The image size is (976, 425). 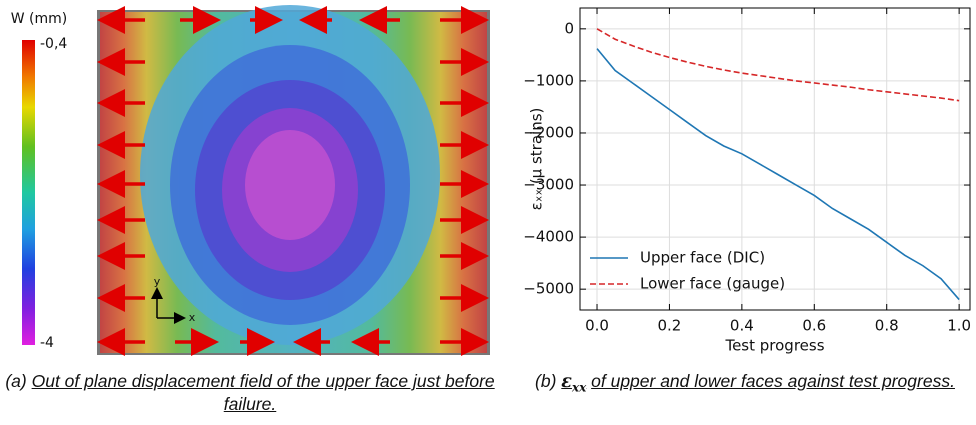 I want to click on x-tick-label: 0.0, so click(x=597, y=326).